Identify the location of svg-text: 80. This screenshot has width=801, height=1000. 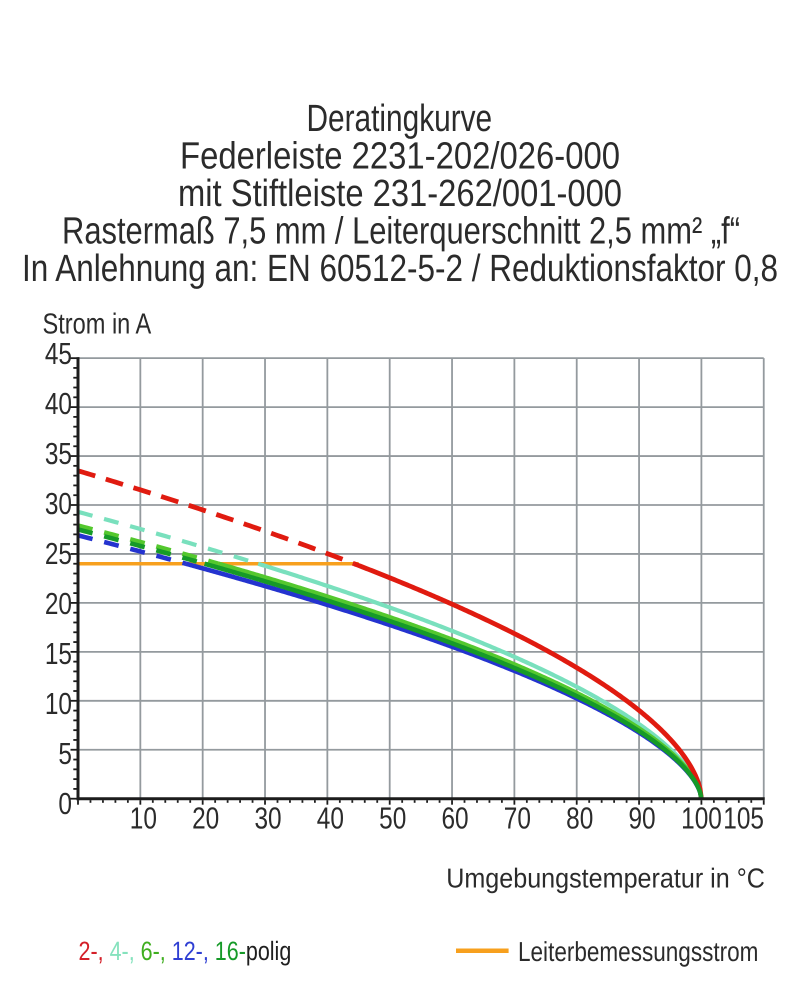
(579, 818).